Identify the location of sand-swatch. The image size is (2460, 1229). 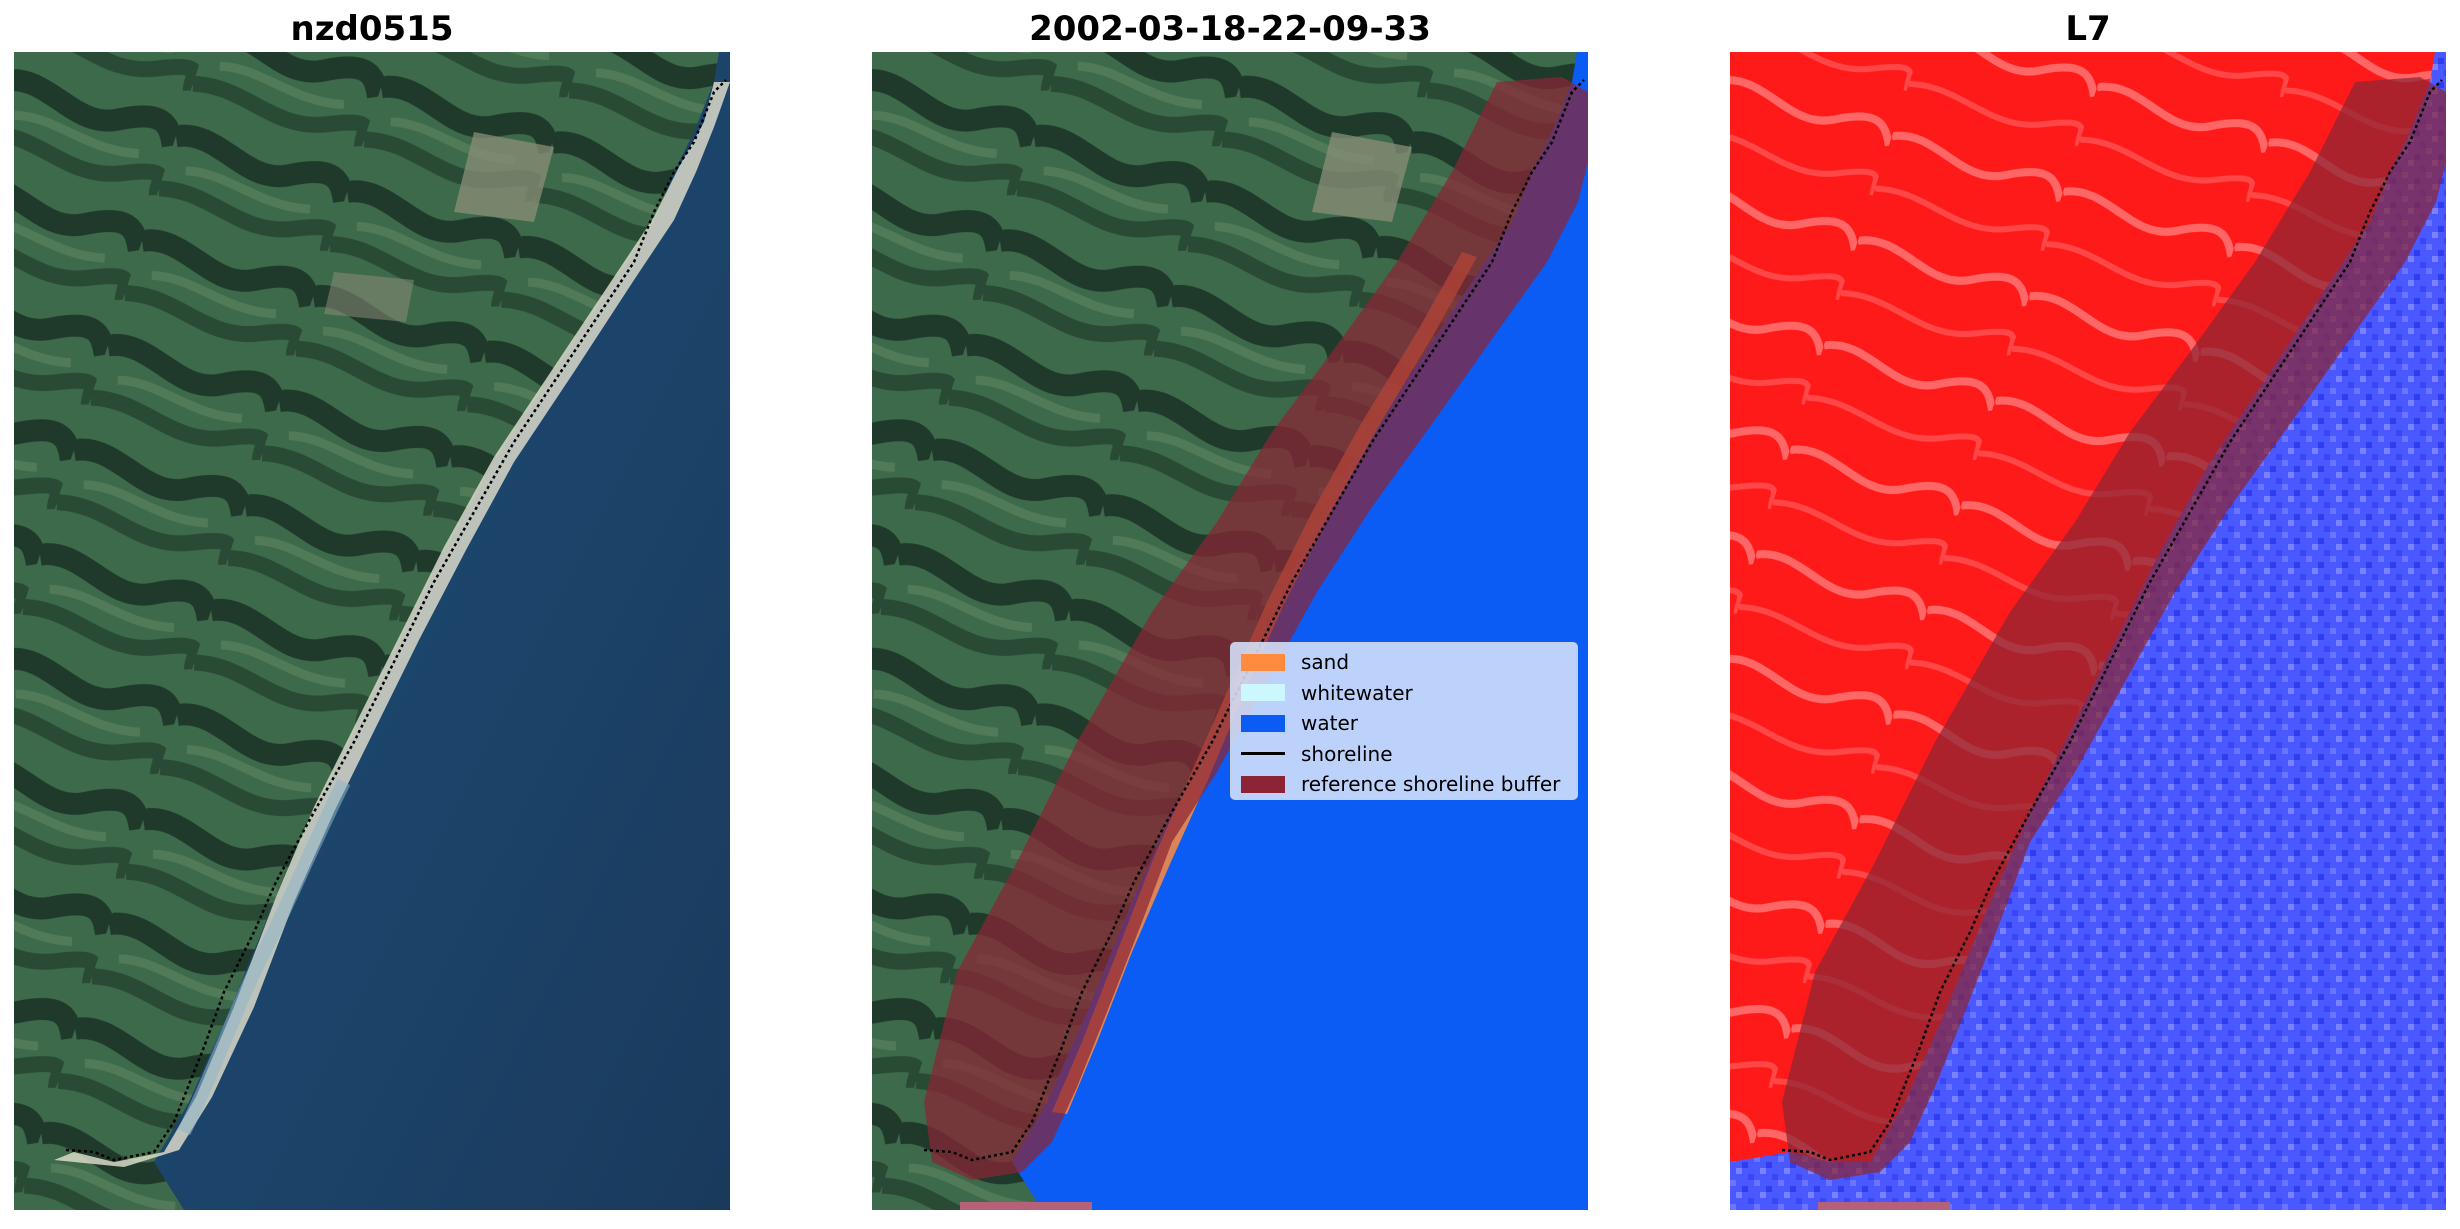
(1263, 662).